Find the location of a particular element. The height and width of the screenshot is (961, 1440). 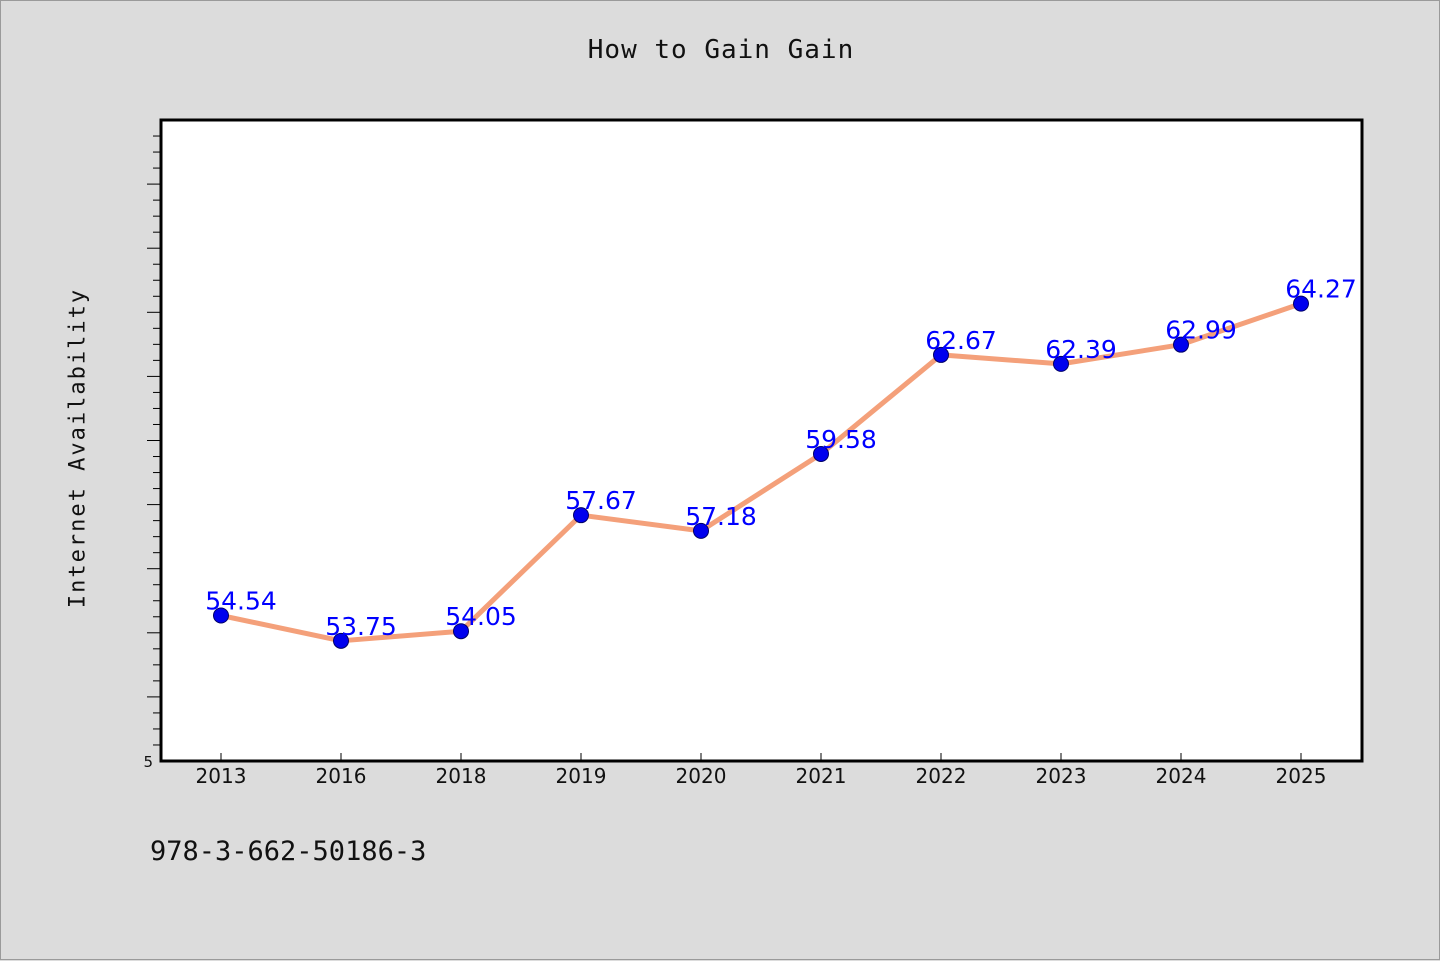

x-axis-ticks: 2013 2016 2018 2019 2020 2021 2022 2023 2024 2025 is located at coordinates (761, 770).